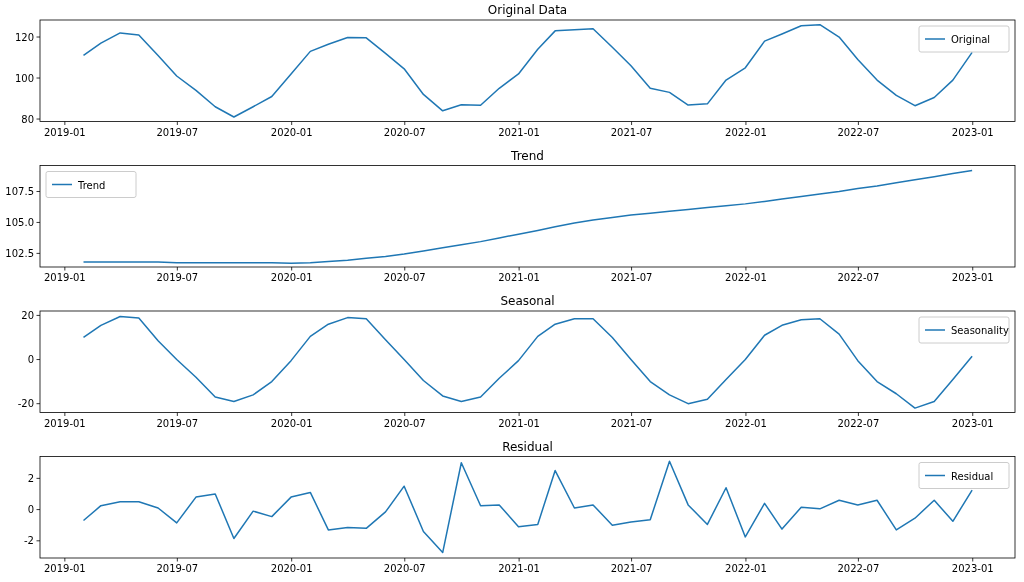 Image resolution: width=1024 pixels, height=582 pixels. I want to click on y-tick-label: -20, so click(25, 404).